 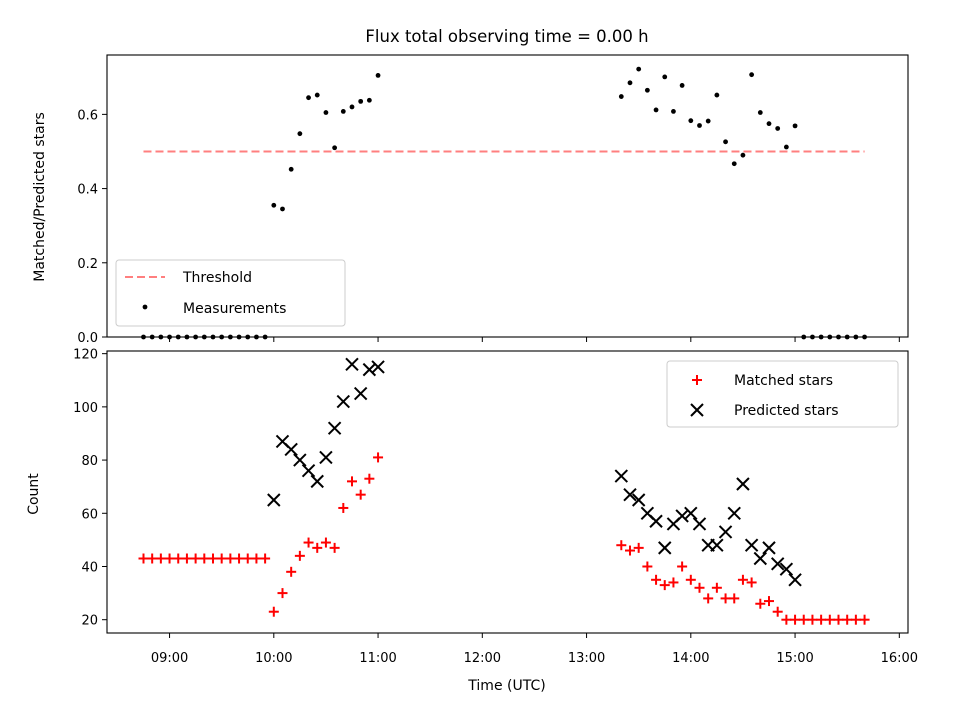 I want to click on x-tick-label: 10:00, so click(x=273, y=658).